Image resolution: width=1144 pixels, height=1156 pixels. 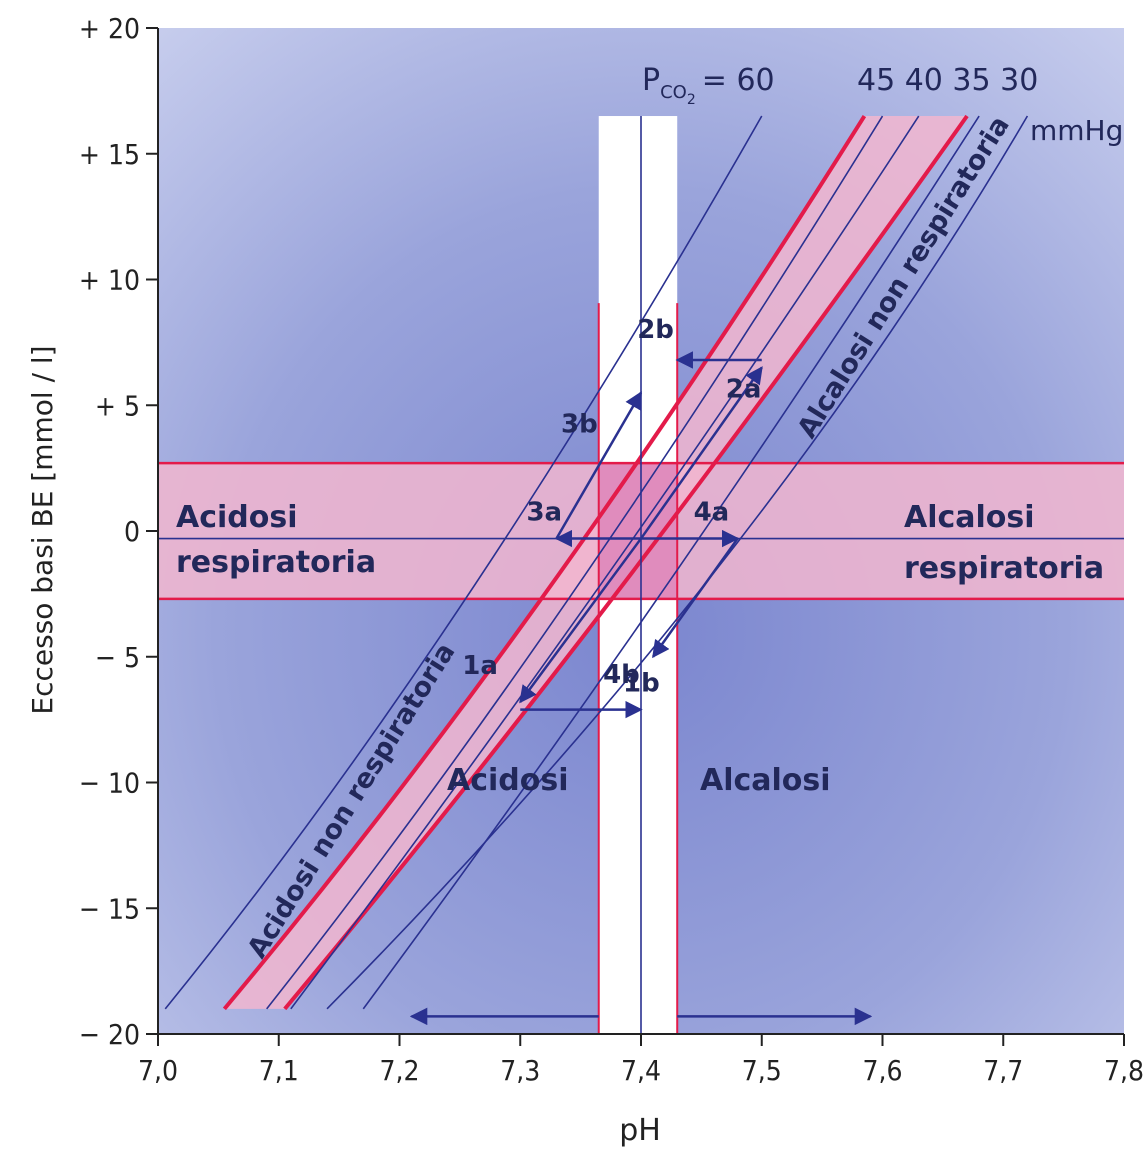 What do you see at coordinates (882, 1070) in the screenshot?
I see `x-tick-label-6: 7,6` at bounding box center [882, 1070].